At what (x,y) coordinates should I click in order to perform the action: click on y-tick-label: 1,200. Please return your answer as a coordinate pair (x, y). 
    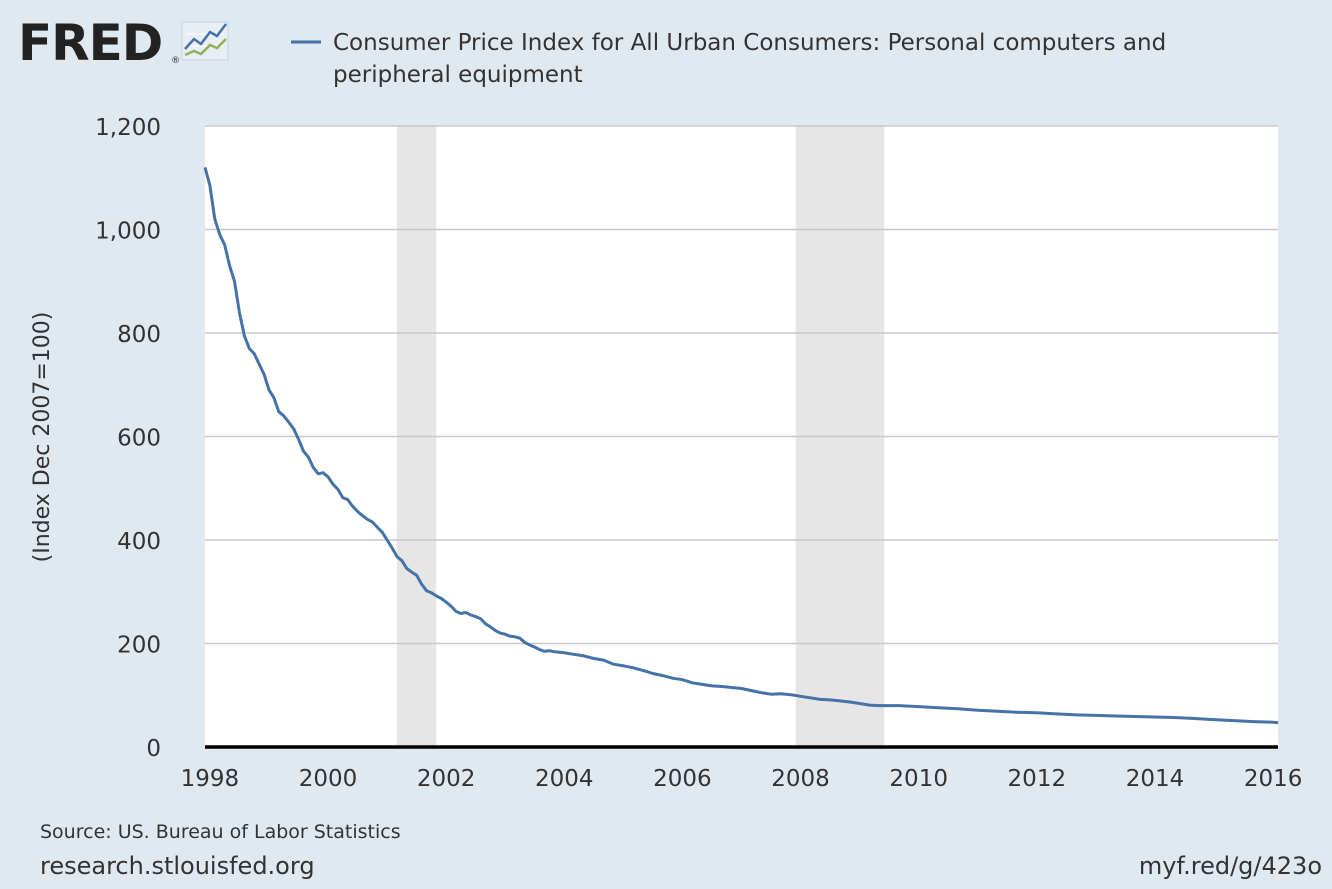
    Looking at the image, I should click on (128, 128).